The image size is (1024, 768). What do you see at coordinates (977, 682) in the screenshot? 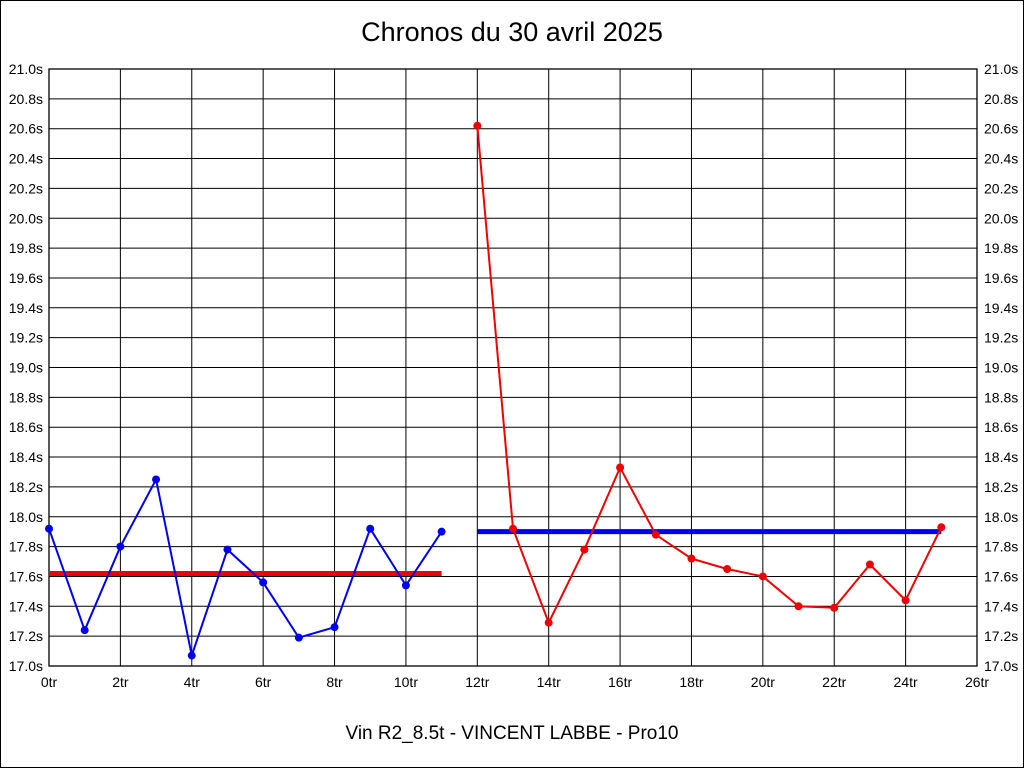
I see `x-axis-tick-label: 26tr` at bounding box center [977, 682].